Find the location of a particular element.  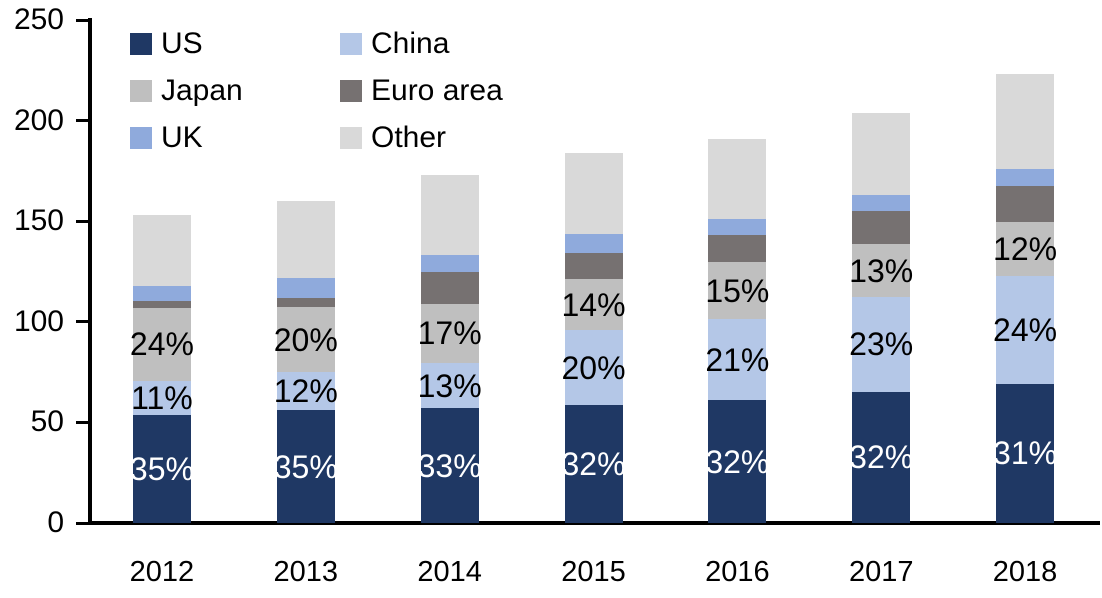

segment-label-japan: 24% is located at coordinates (161, 344).